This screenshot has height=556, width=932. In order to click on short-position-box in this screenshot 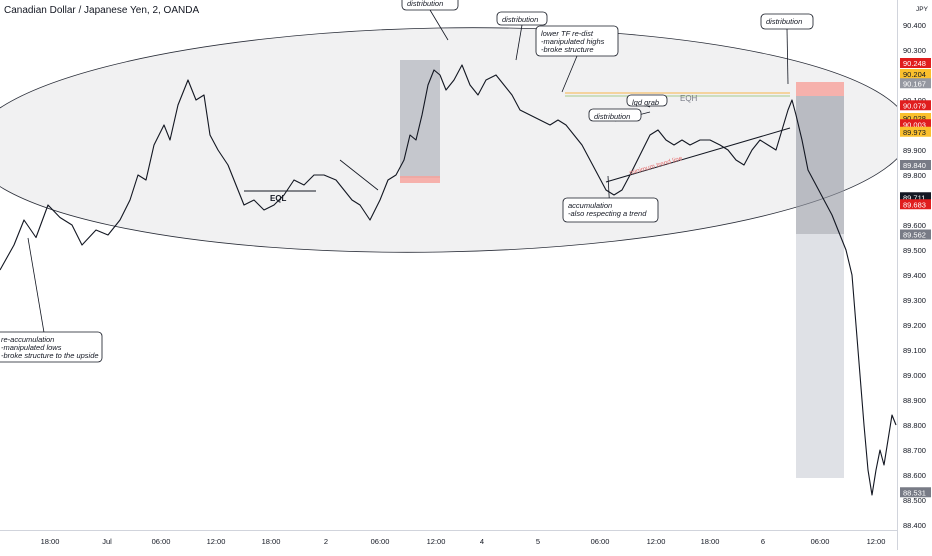, I will do `click(820, 165)`.